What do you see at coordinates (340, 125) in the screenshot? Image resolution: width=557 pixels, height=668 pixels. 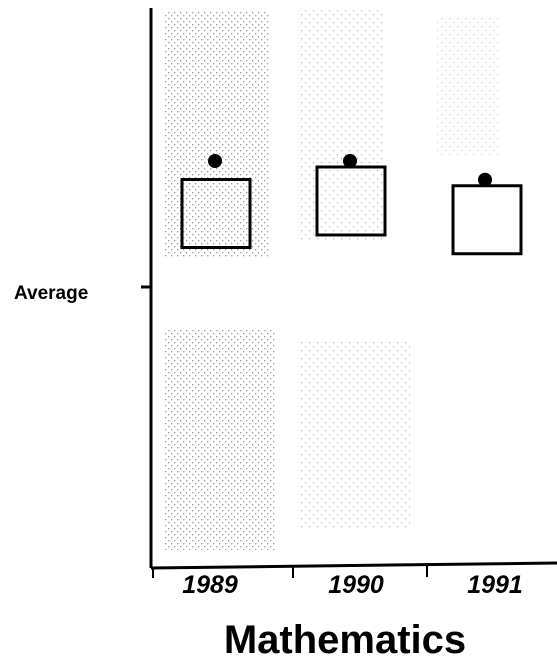 I see `band-1990-upper` at bounding box center [340, 125].